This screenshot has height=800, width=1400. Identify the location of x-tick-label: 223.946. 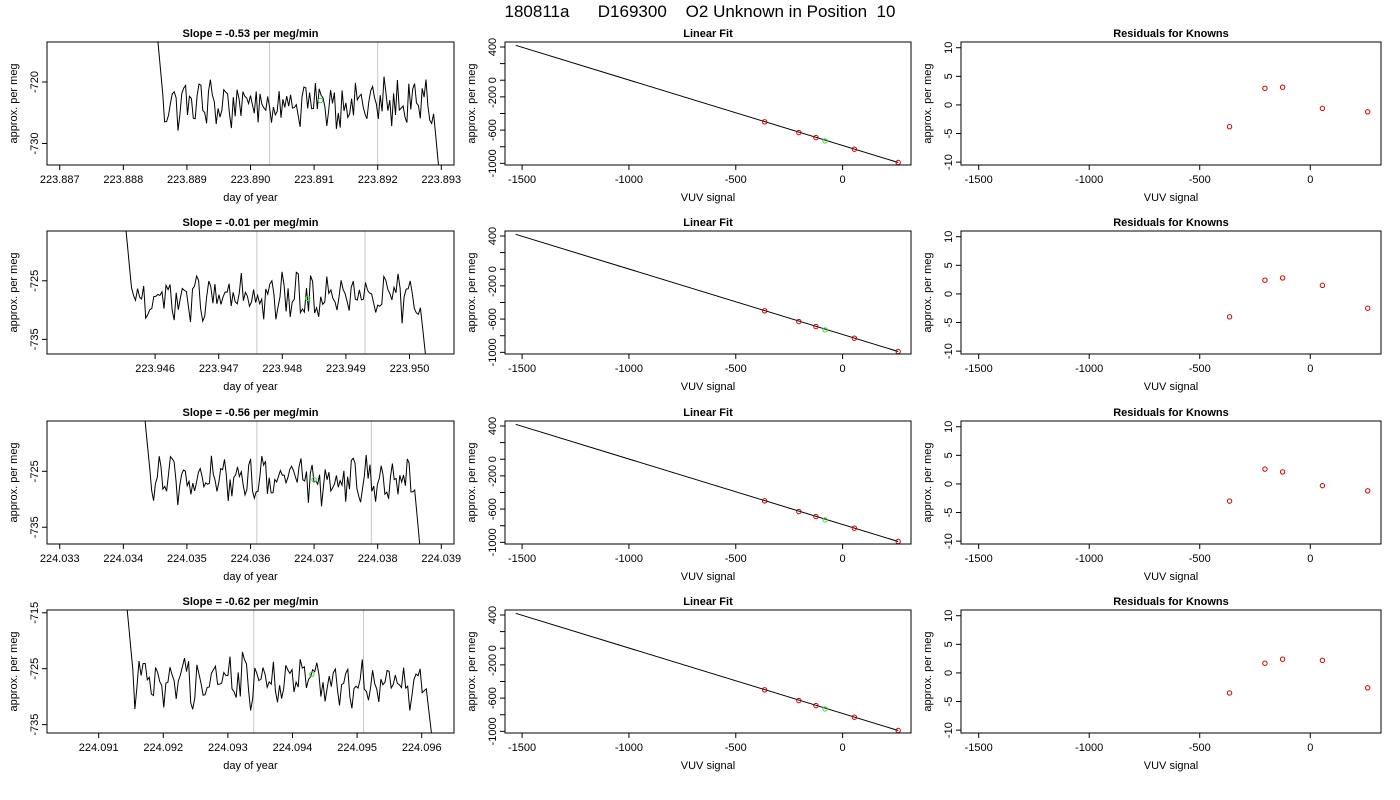
(155, 369).